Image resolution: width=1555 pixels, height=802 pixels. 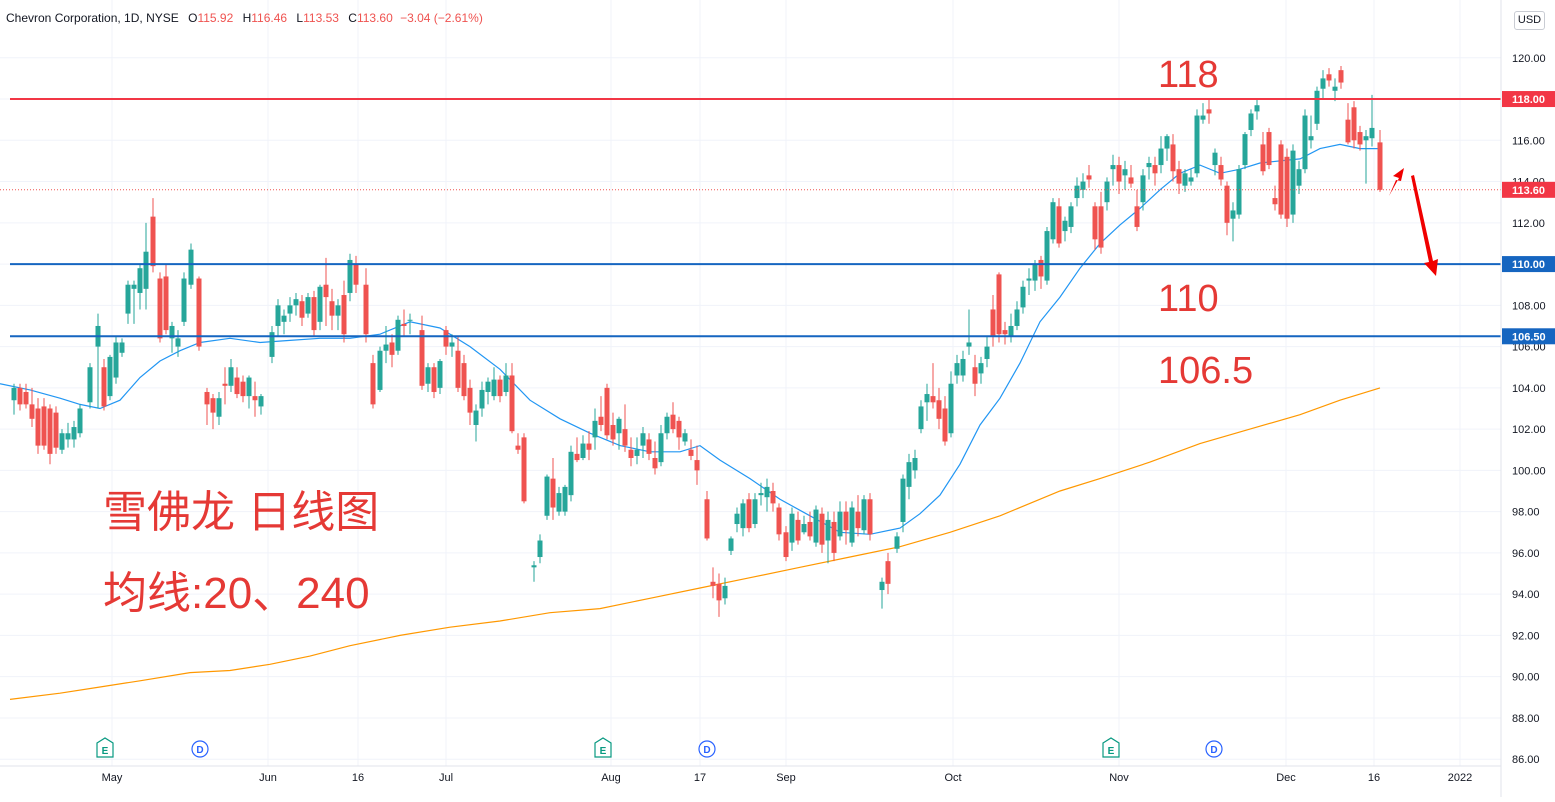 I want to click on symbol-title: Chevron Corporation, 1D, NYSE, so click(x=92, y=18).